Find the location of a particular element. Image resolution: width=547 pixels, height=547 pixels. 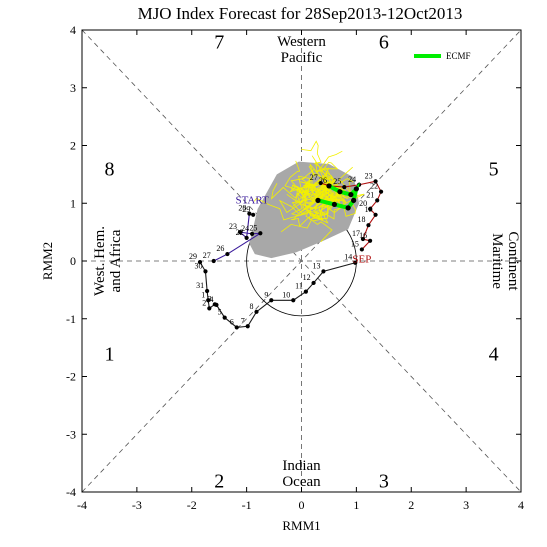

legend: ECMF is located at coordinates (442, 56).